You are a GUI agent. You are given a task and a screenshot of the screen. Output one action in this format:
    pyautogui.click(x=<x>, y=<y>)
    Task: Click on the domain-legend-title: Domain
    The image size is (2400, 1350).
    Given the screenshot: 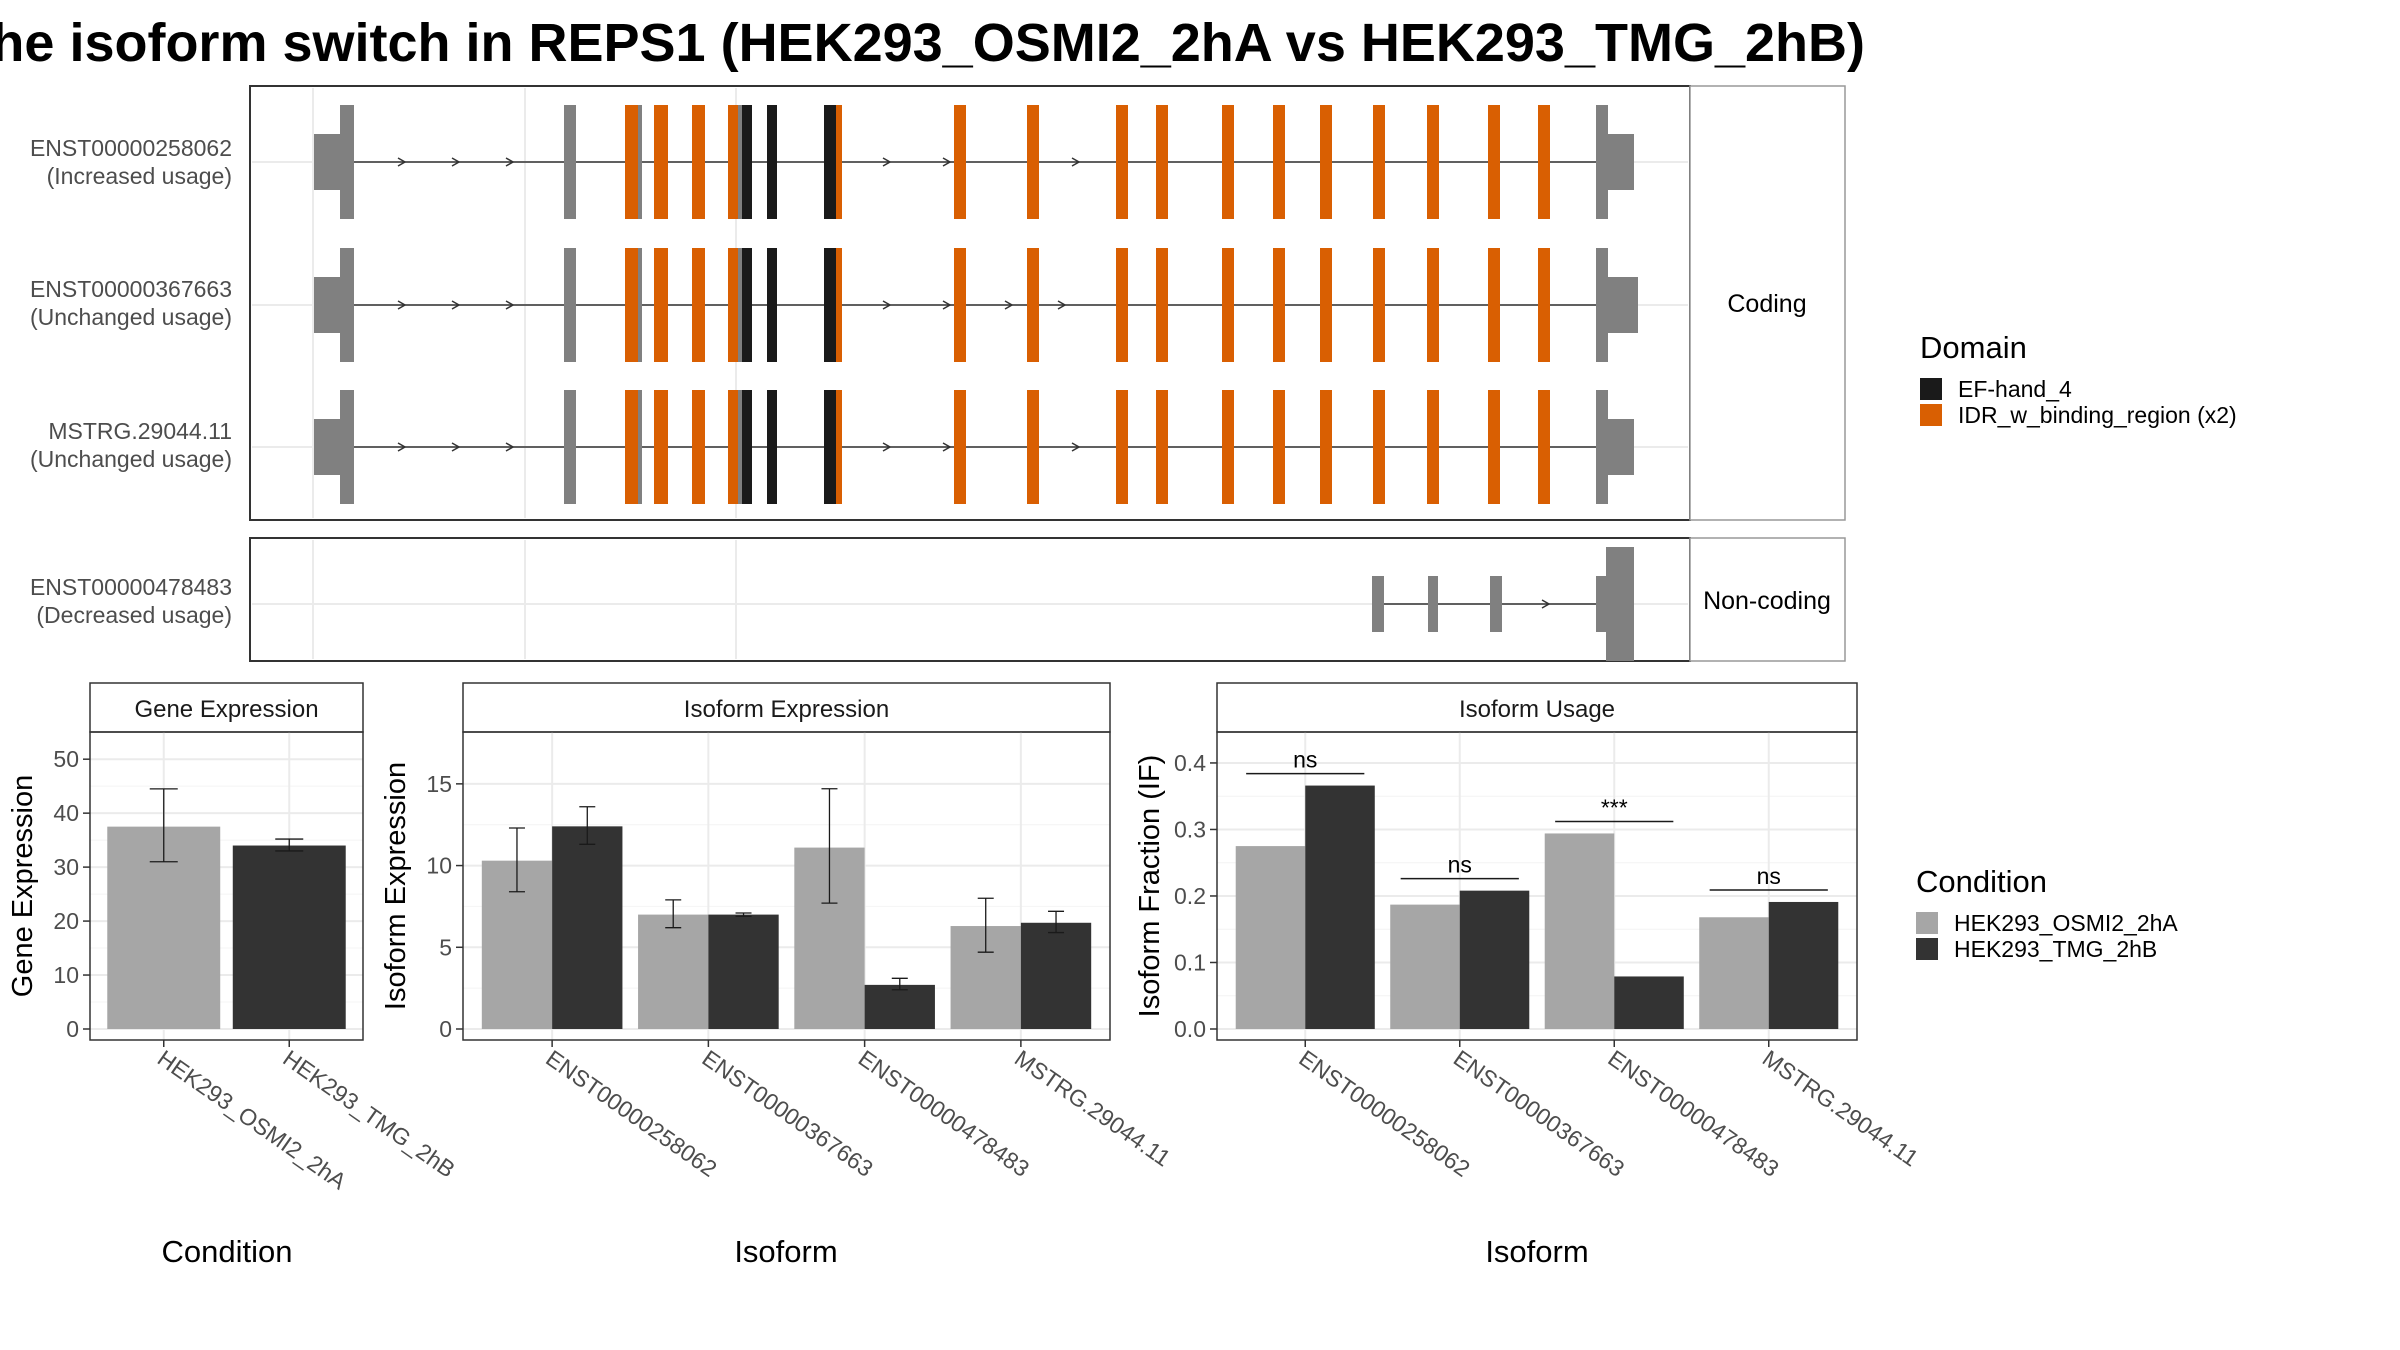 What is the action you would take?
    pyautogui.click(x=1973, y=347)
    